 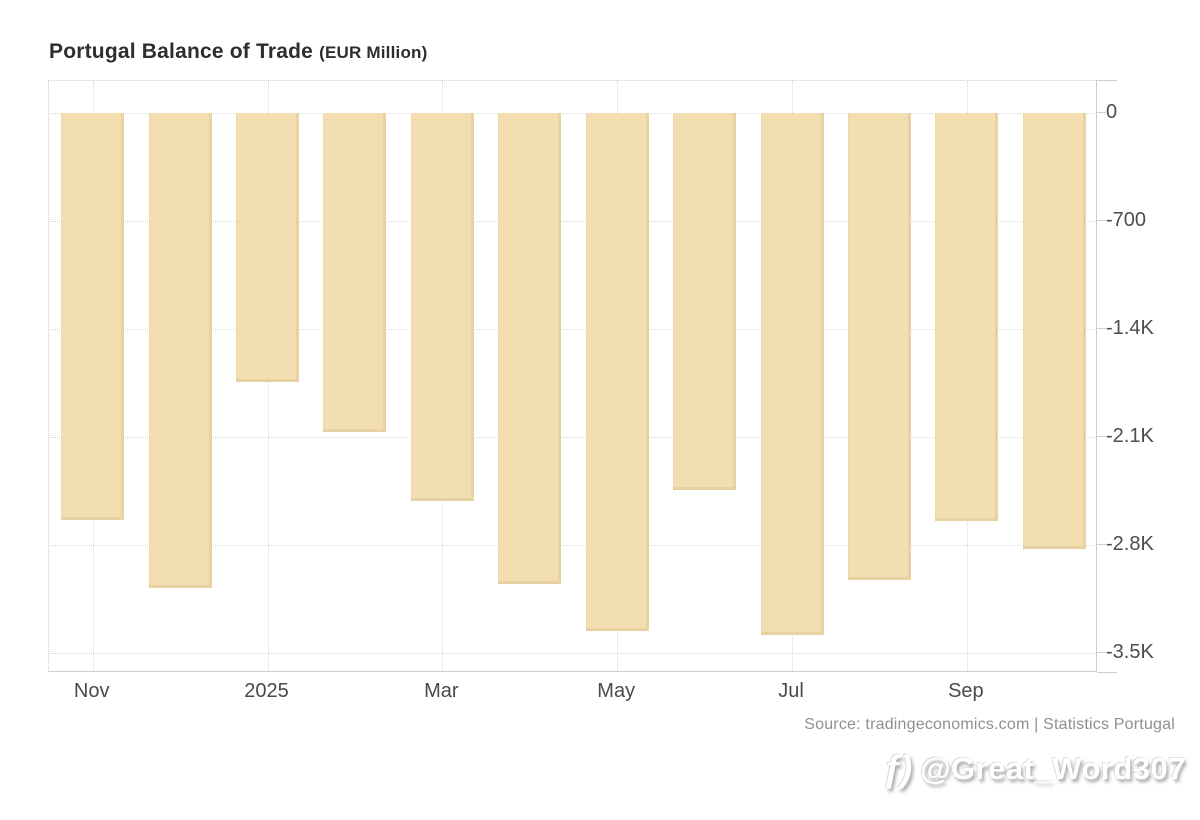 I want to click on watermark: ƒ) @Great_Word307, so click(x=1034, y=769).